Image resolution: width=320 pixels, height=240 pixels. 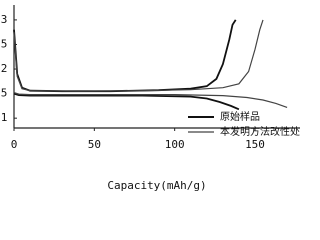 I want to click on legend-label: 本发明方法改性处, so click(x=260, y=131).